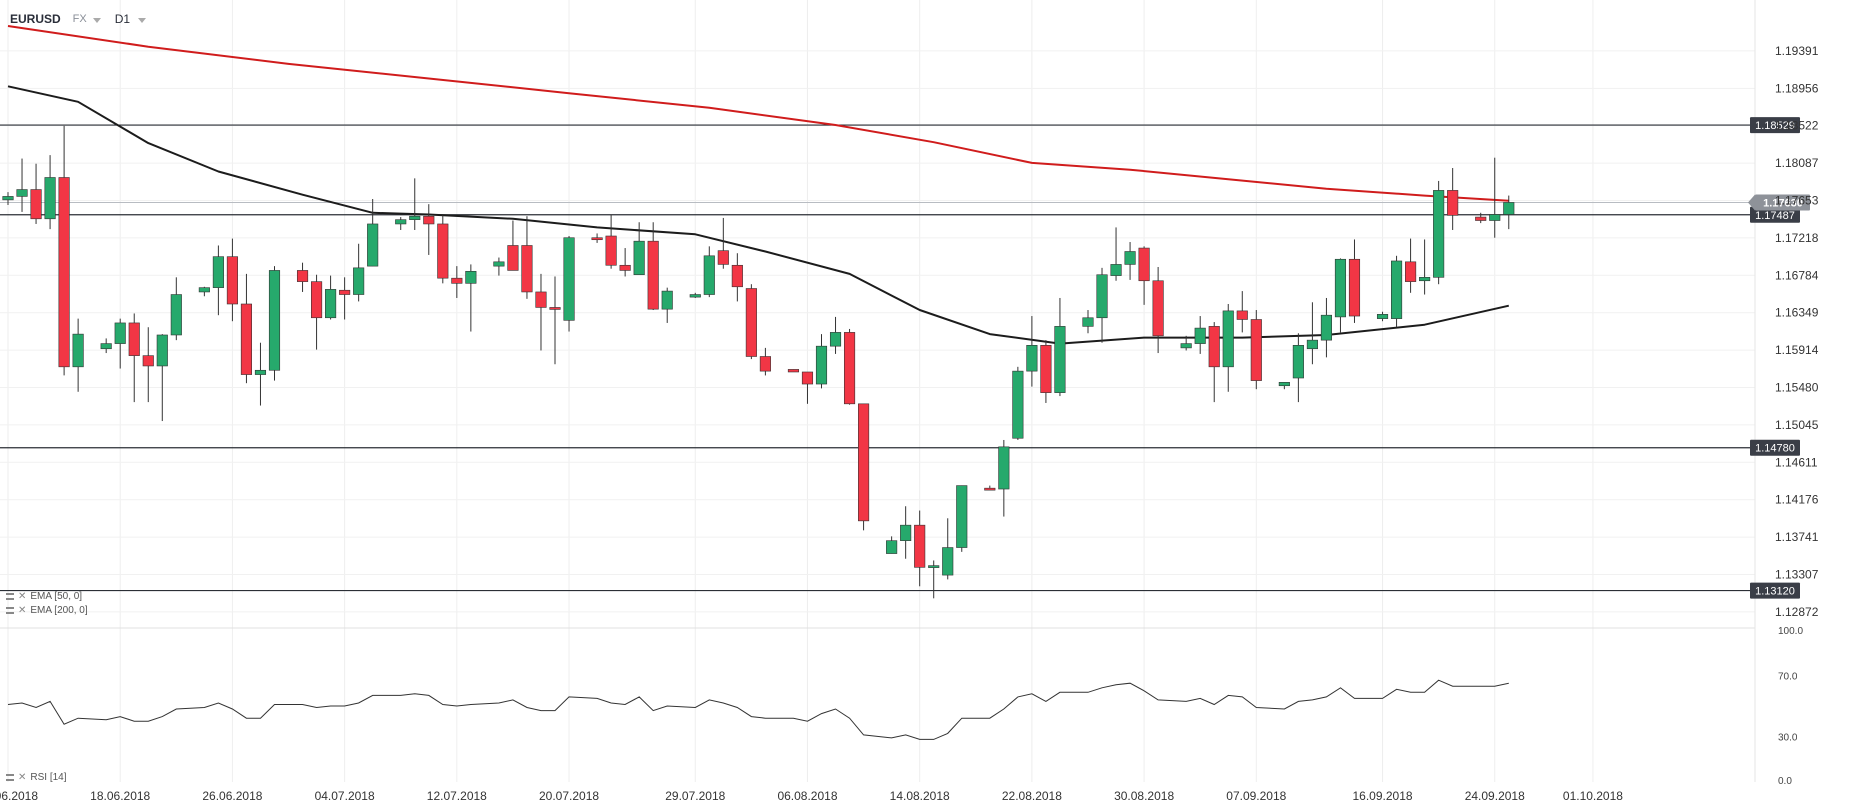 Image resolution: width=1866 pixels, height=811 pixels. I want to click on price-tick-label: 1.16349, so click(1797, 313).